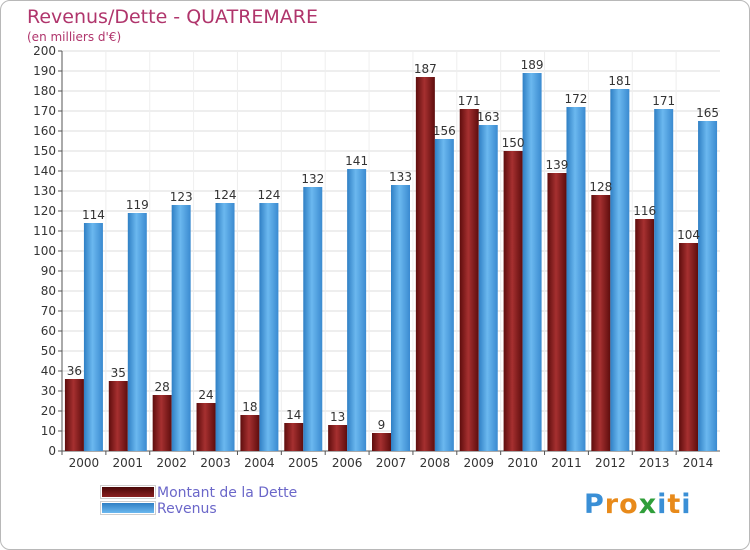 The image size is (750, 550). What do you see at coordinates (532, 65) in the screenshot?
I see `data-label-revenus: 189` at bounding box center [532, 65].